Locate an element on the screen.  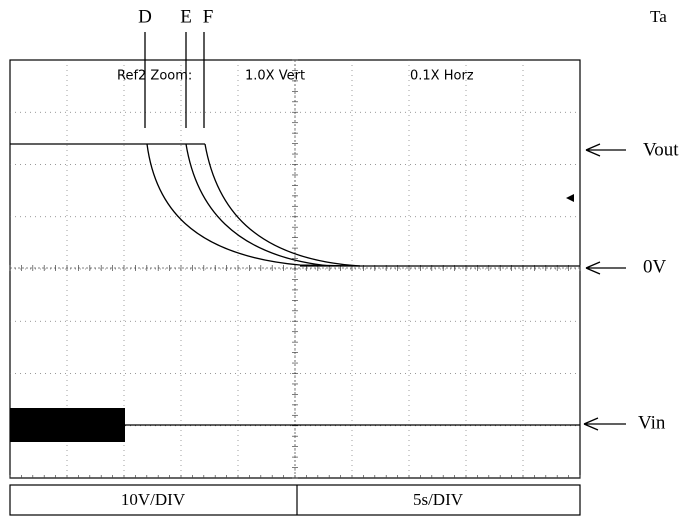
marker-label: E is located at coordinates (186, 16).